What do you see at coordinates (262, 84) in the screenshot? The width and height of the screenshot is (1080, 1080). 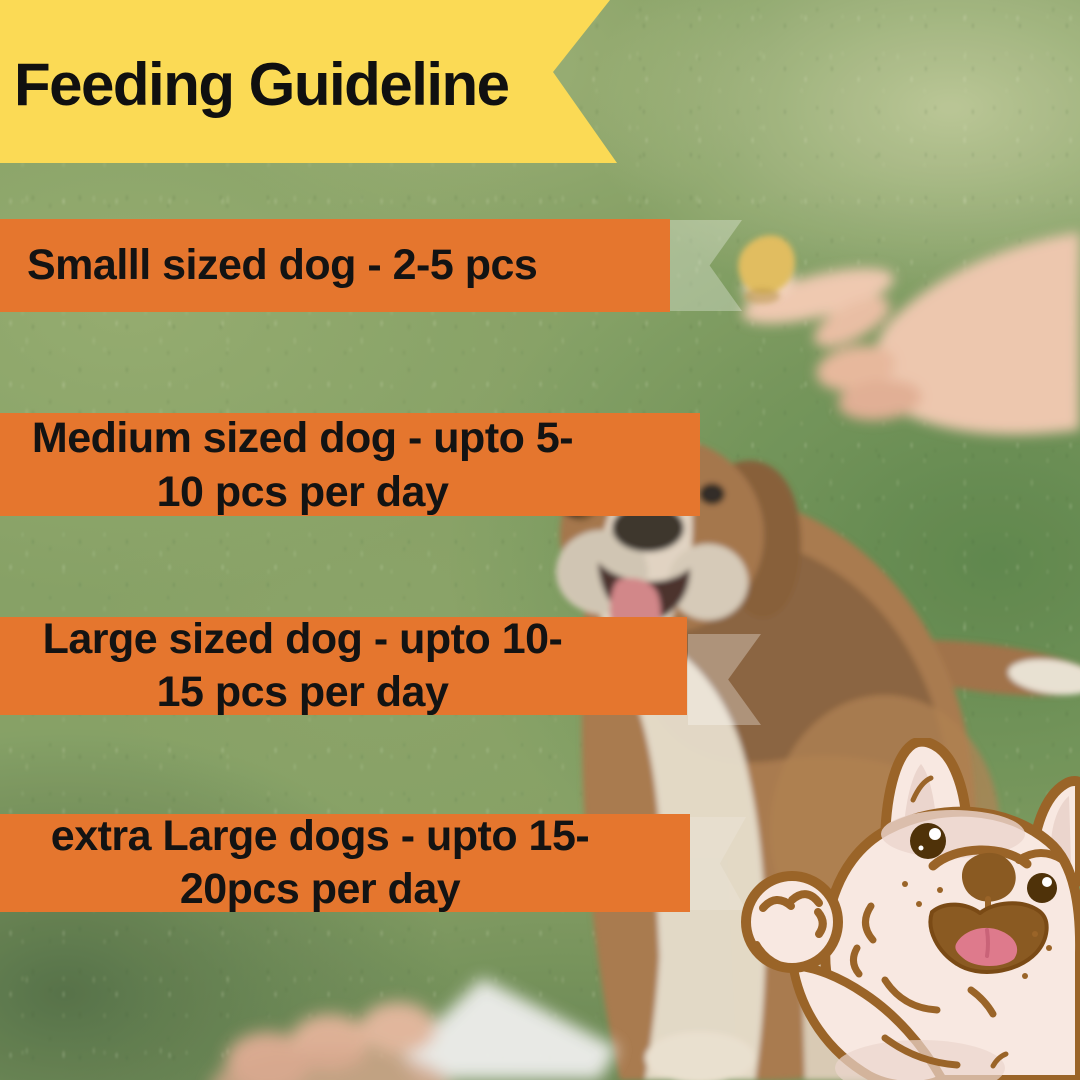 I see `page-title: Feeding Guideline` at bounding box center [262, 84].